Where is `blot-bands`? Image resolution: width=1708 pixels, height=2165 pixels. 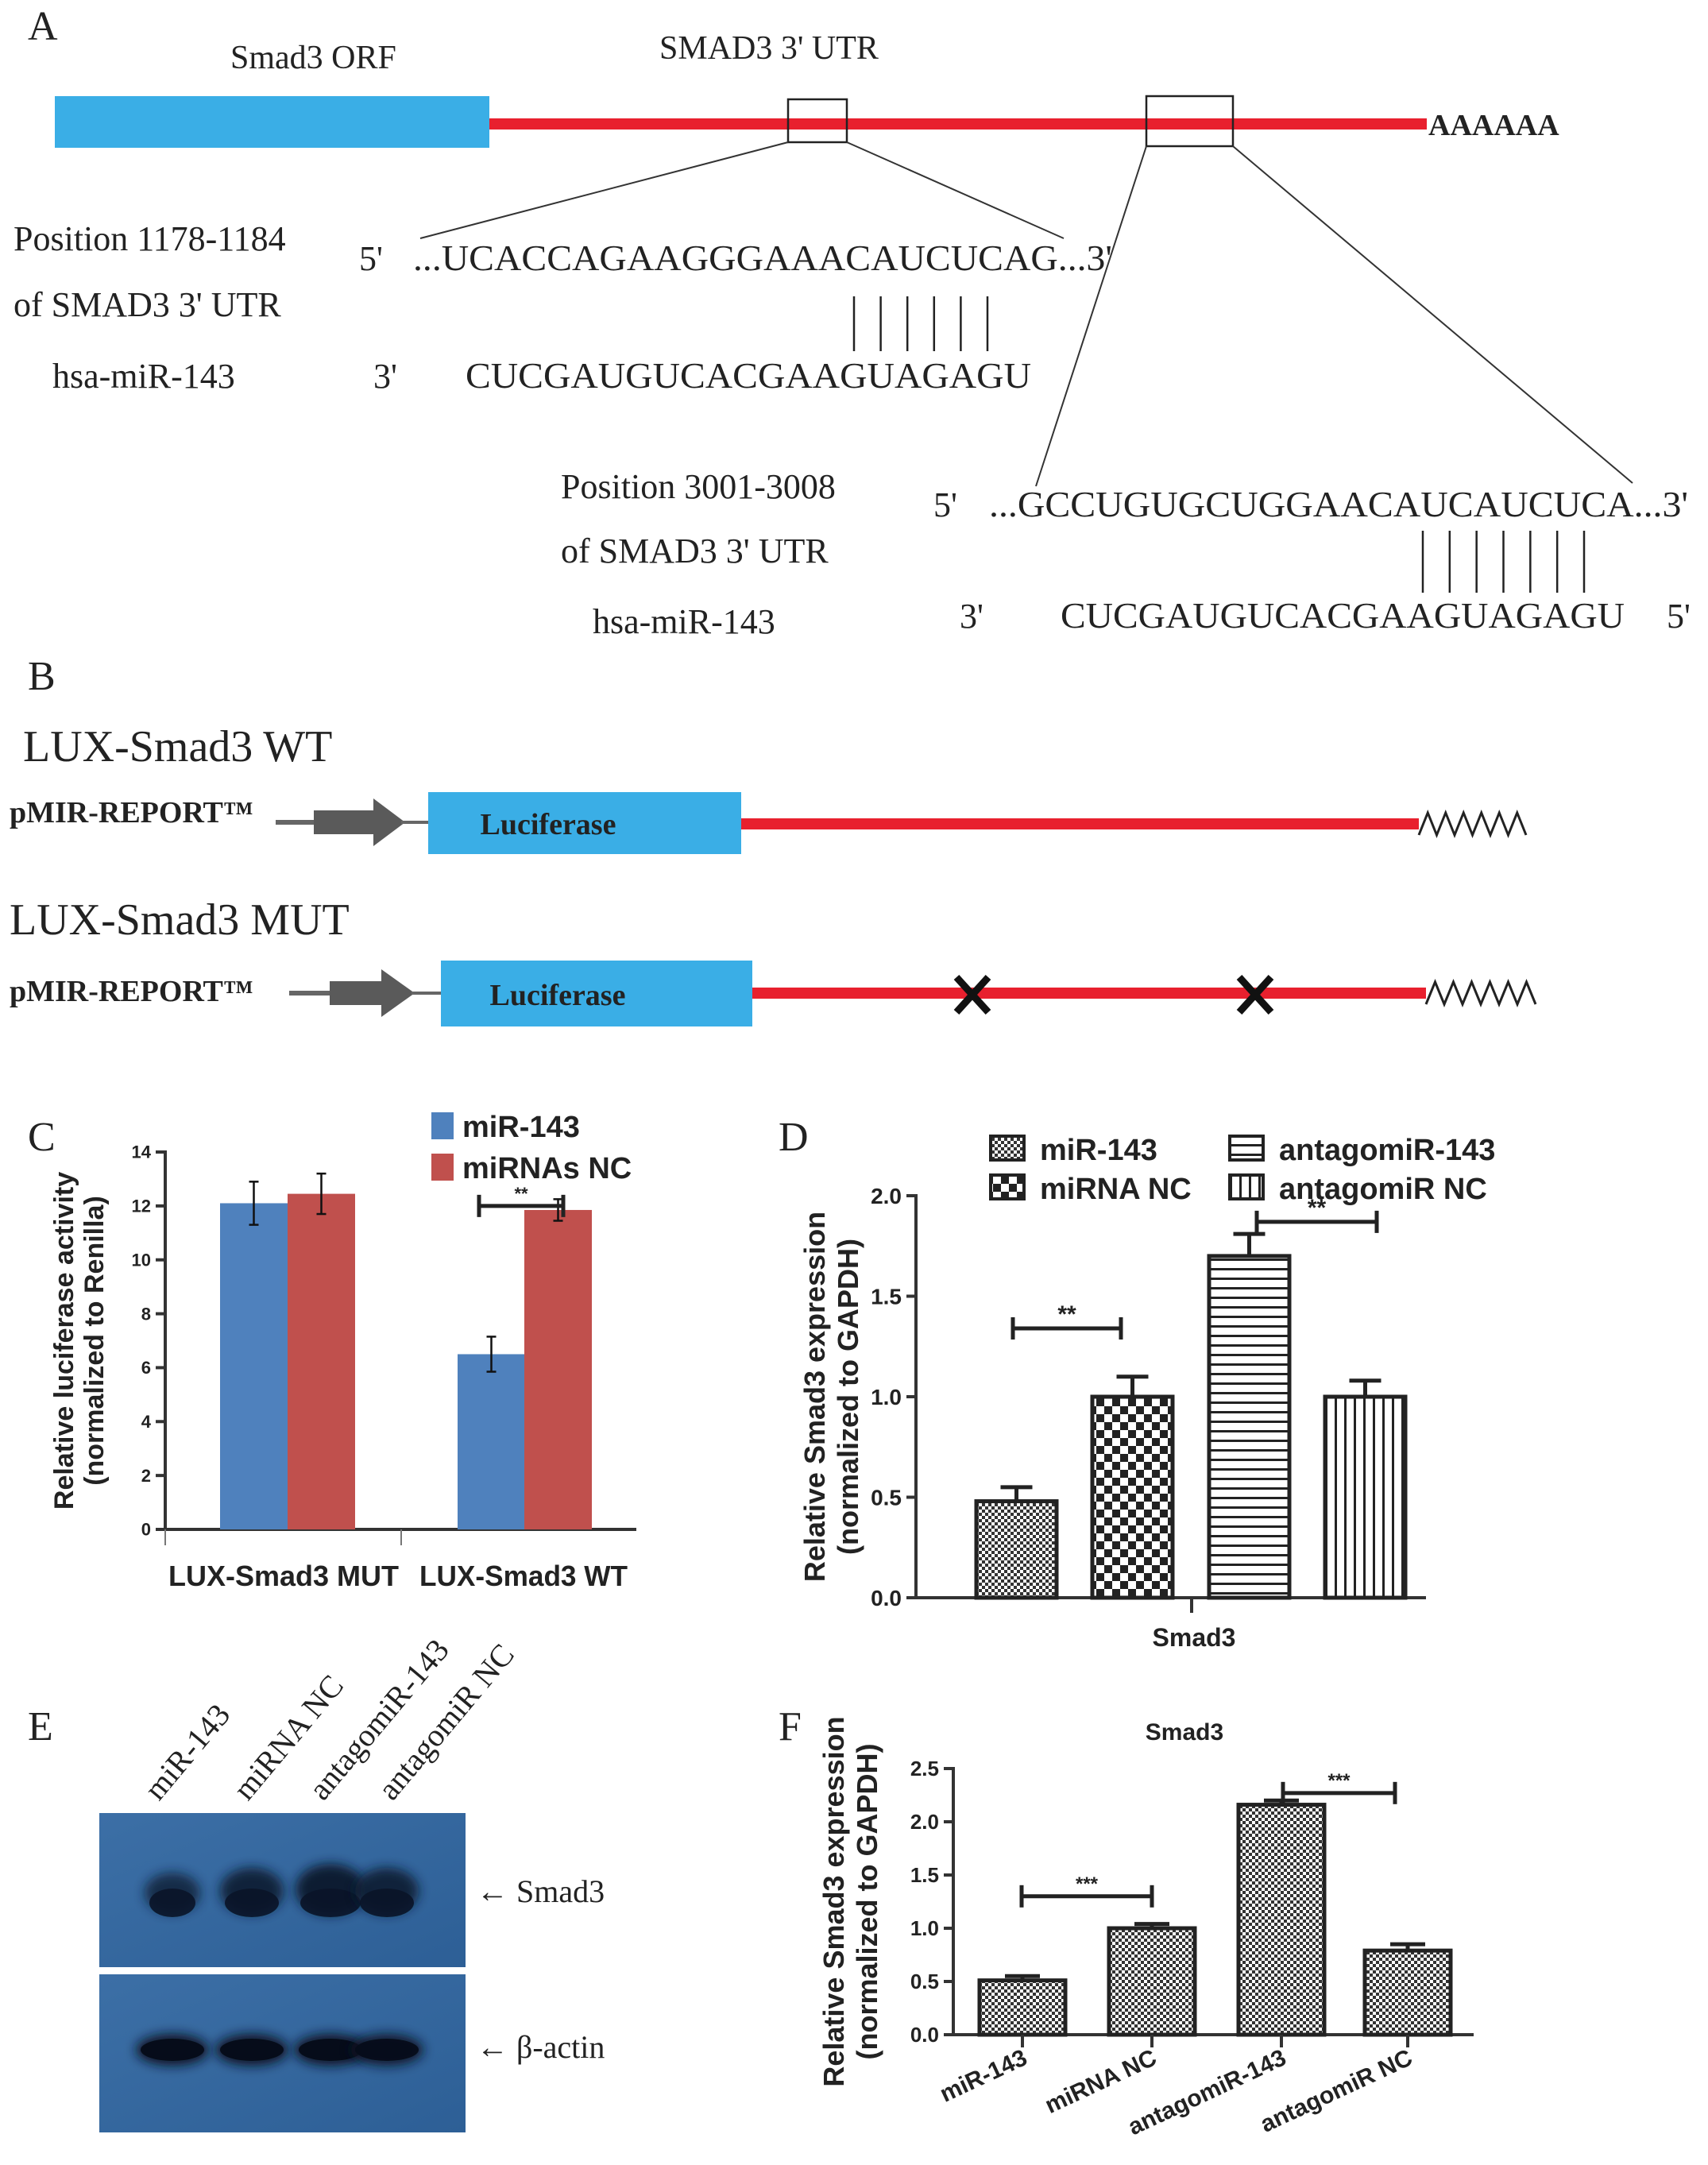
blot-bands is located at coordinates (279, 1965).